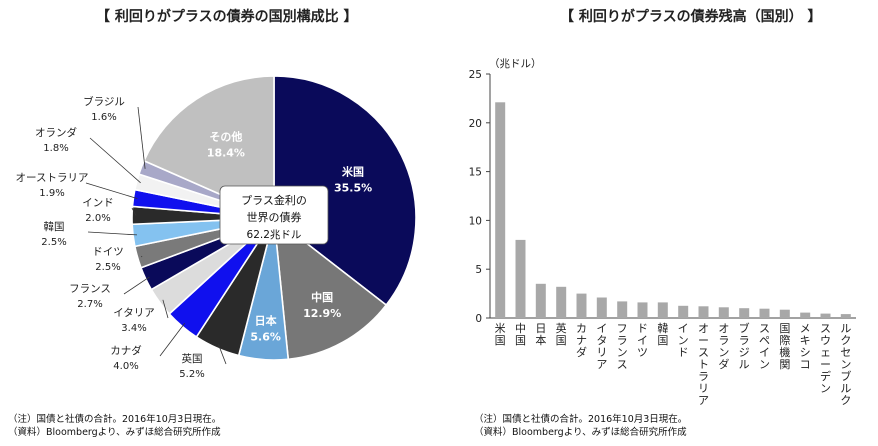 The width and height of the screenshot is (878, 446). What do you see at coordinates (622, 346) in the screenshot?
I see `bar-category-label-6: フランス` at bounding box center [622, 346].